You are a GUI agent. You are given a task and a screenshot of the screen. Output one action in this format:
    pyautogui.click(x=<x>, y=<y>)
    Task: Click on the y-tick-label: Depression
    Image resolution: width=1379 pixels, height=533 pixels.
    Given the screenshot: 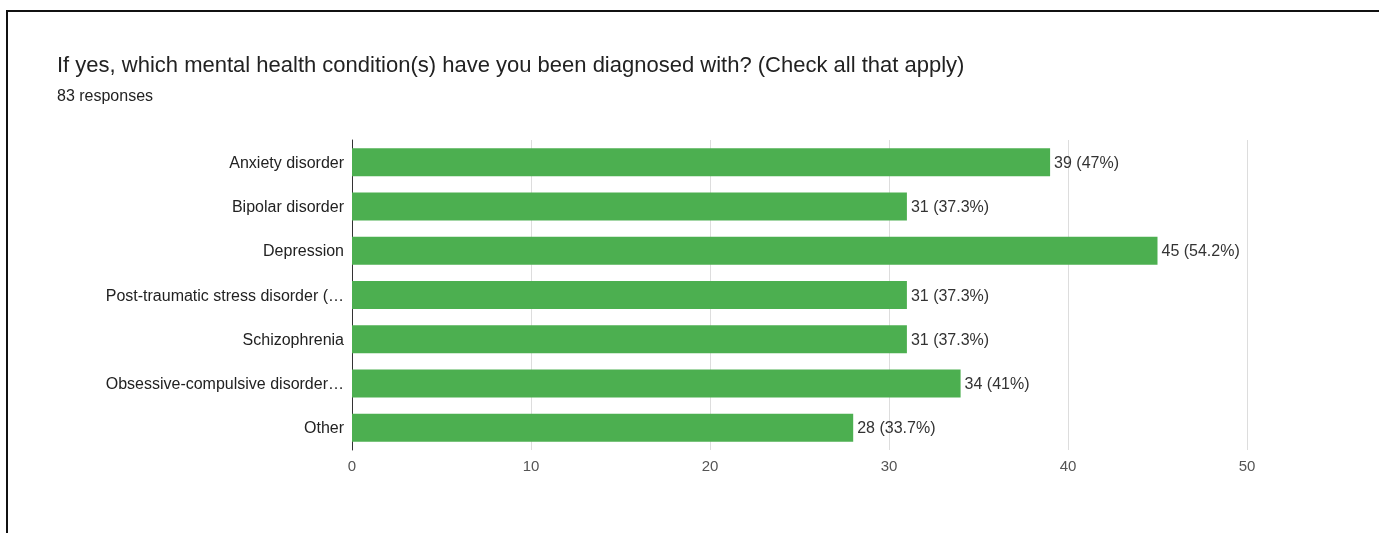 What is the action you would take?
    pyautogui.click(x=303, y=251)
    